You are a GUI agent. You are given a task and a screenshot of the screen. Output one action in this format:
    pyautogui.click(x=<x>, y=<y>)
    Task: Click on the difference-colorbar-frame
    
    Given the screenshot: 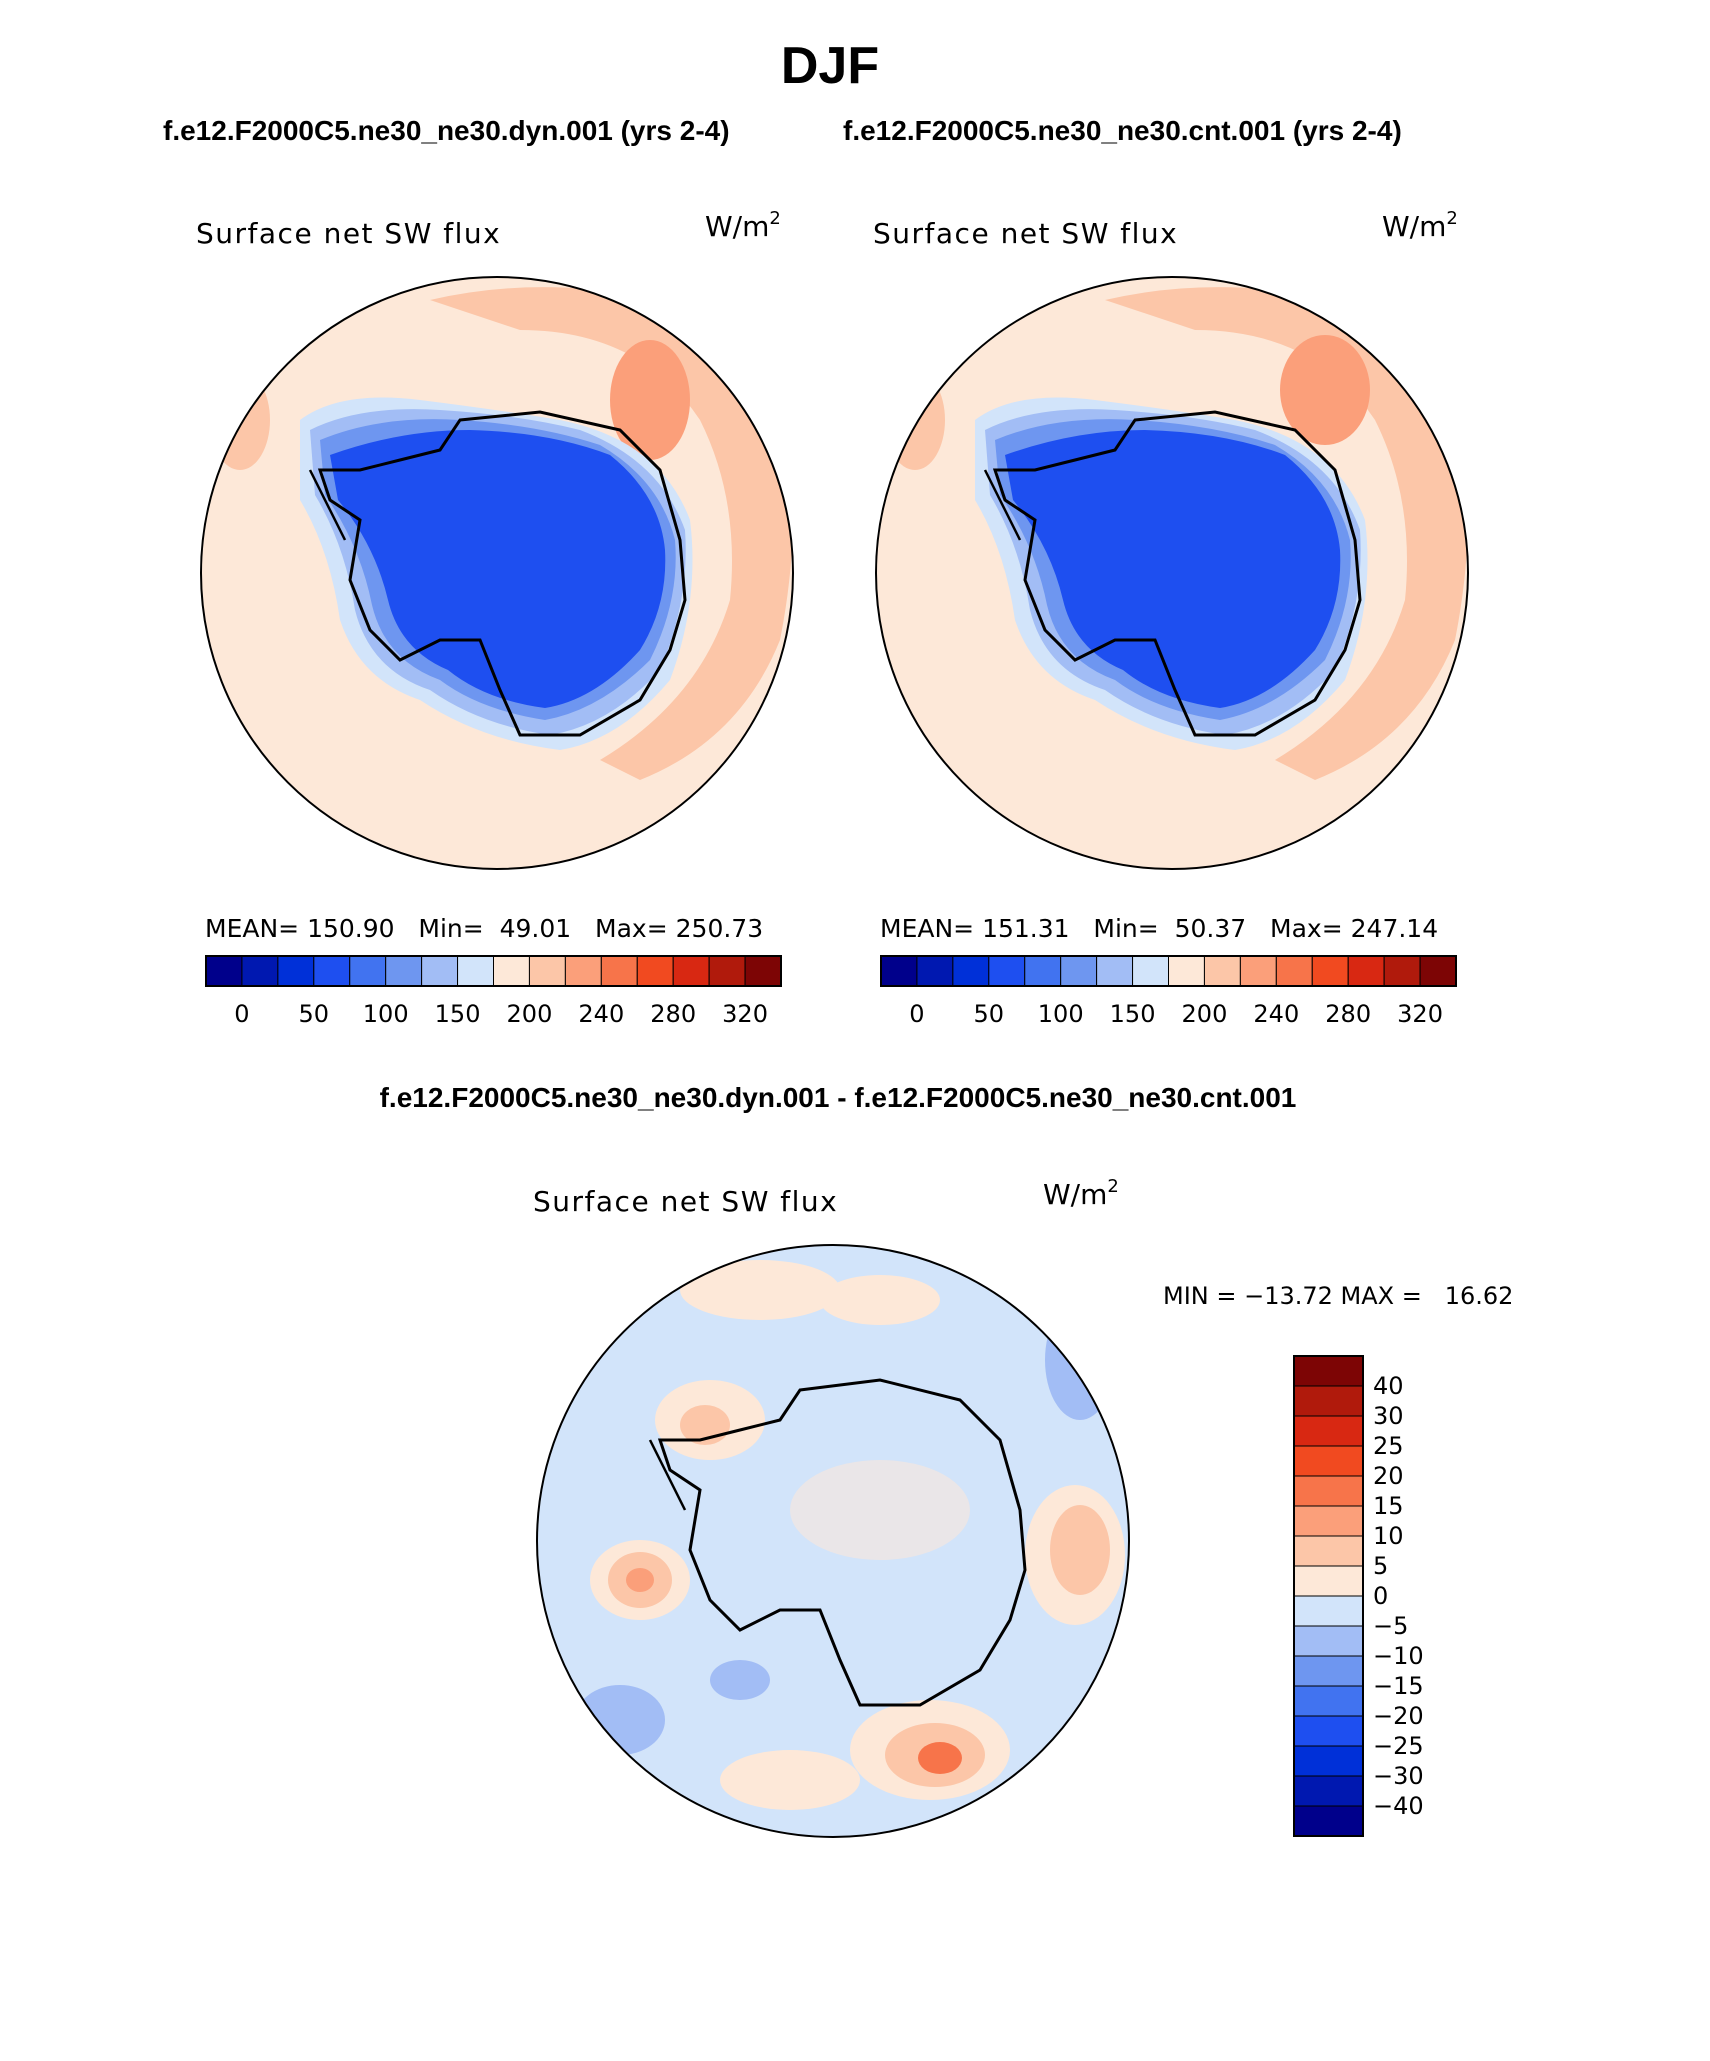 What is the action you would take?
    pyautogui.click(x=1328, y=1596)
    